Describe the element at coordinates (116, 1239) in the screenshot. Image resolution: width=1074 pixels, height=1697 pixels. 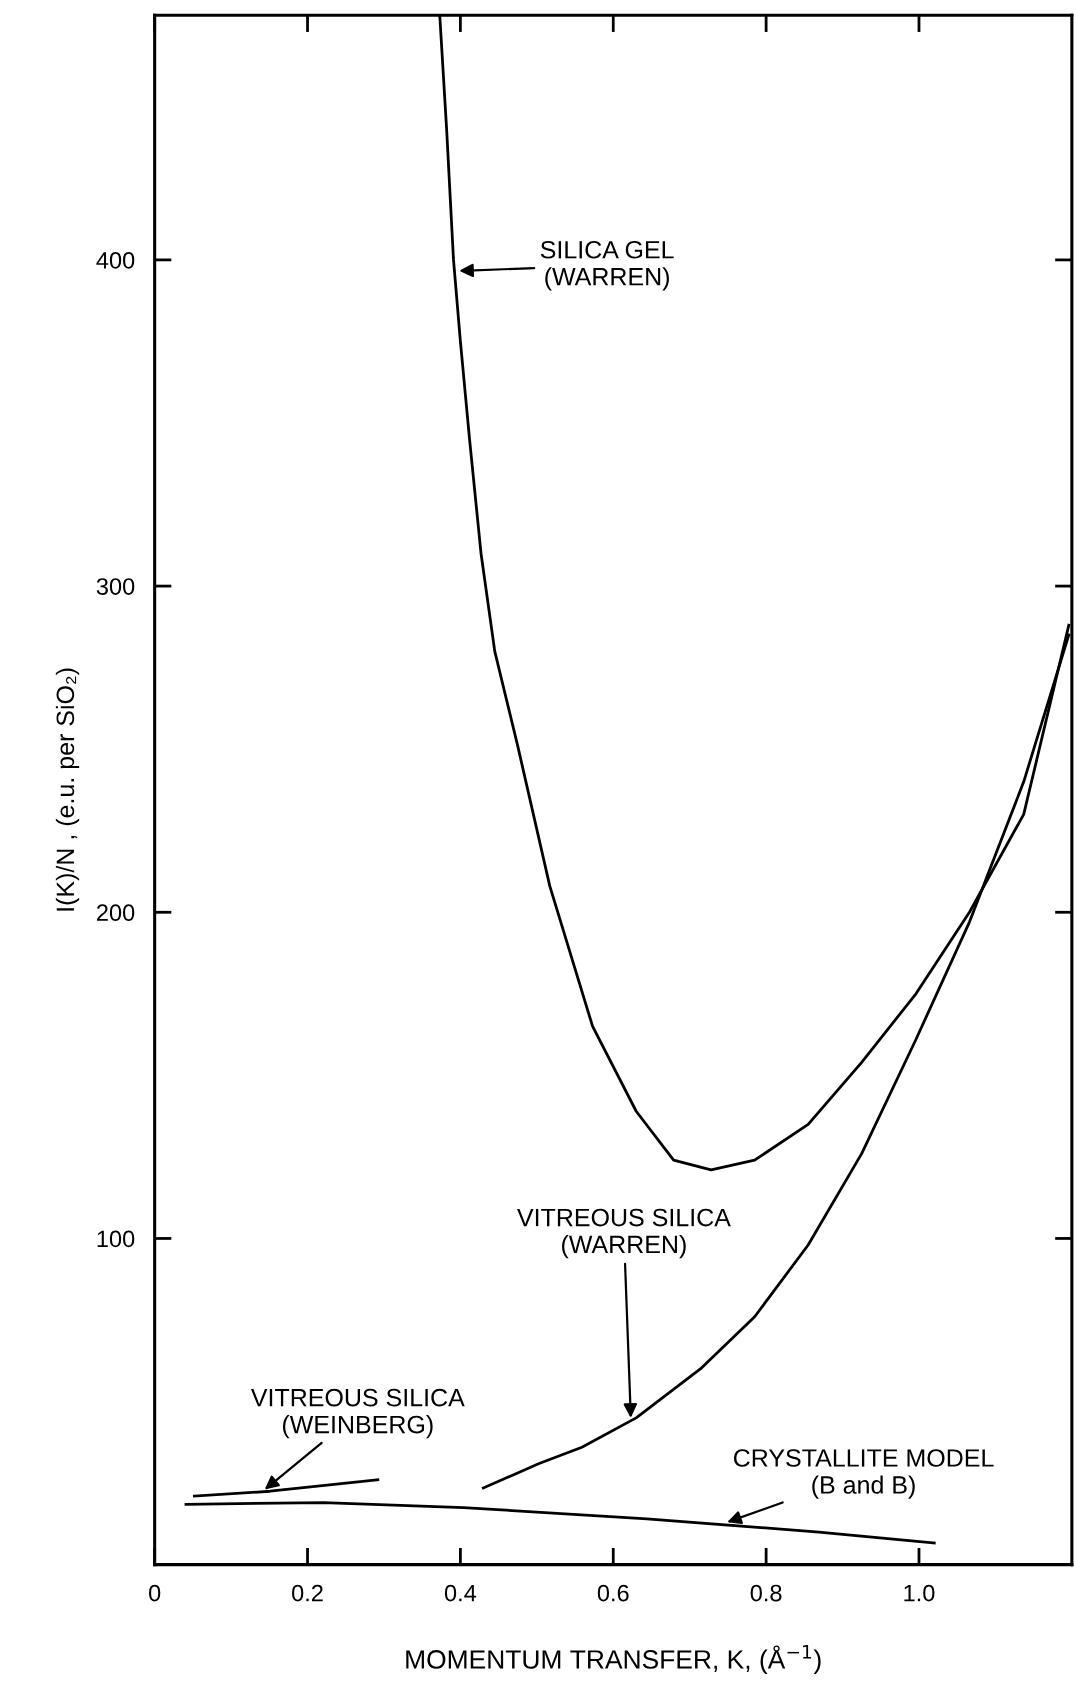
I see `y-tick-label: 100` at that location.